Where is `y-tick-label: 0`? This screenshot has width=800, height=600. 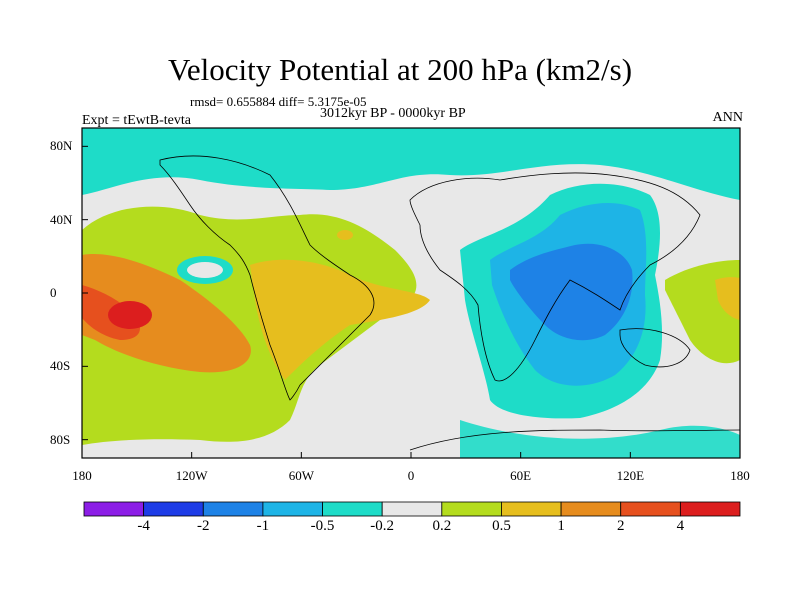 y-tick-label: 0 is located at coordinates (53, 292).